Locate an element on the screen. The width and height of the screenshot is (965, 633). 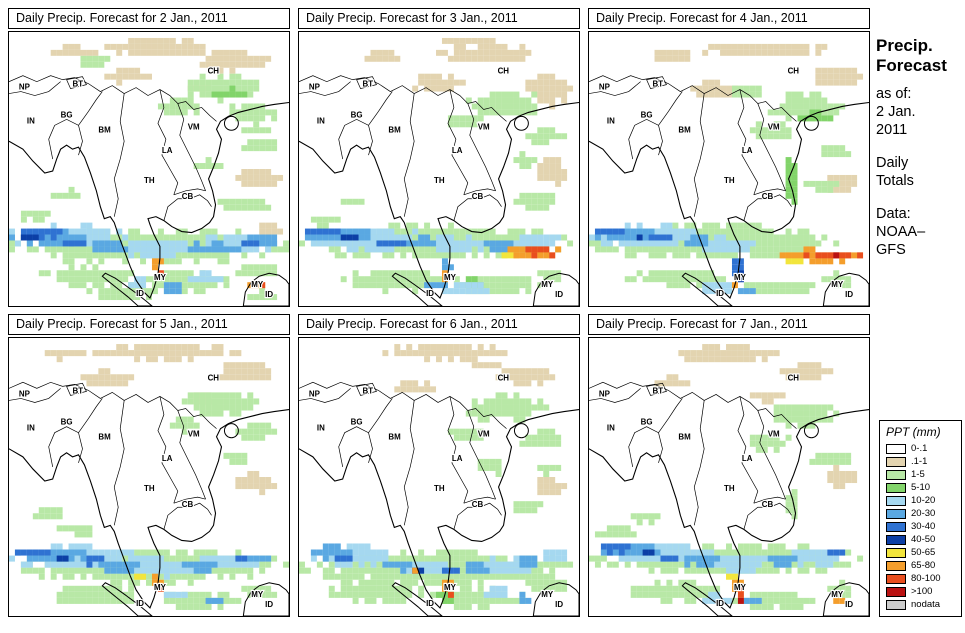
legend-label: 40-50 is located at coordinates (923, 539).